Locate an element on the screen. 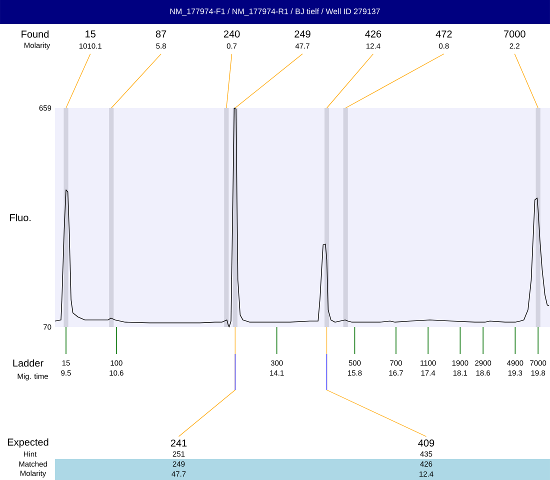  text: 7000 is located at coordinates (515, 34).